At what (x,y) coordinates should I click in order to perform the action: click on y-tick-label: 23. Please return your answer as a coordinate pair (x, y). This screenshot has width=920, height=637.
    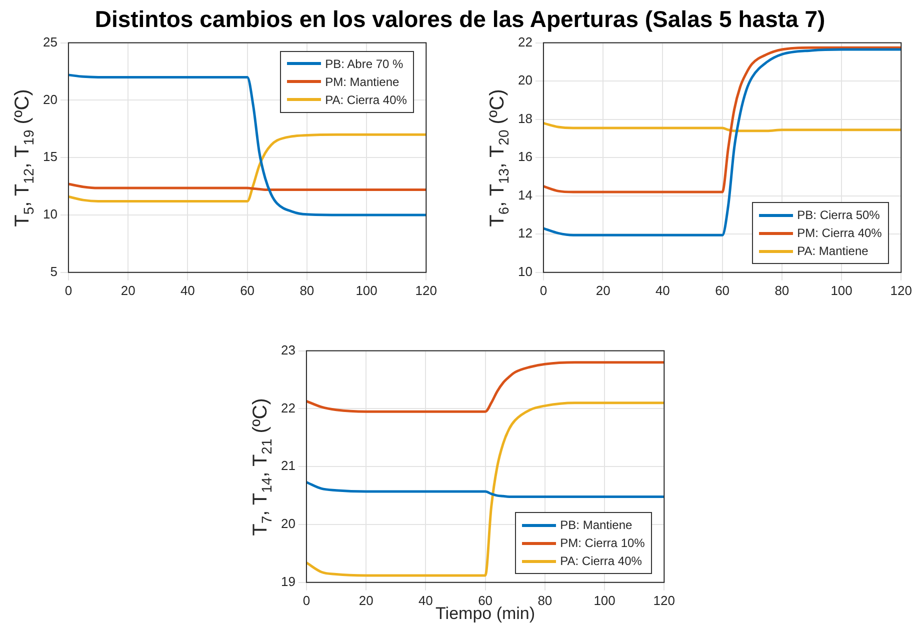
    Looking at the image, I should click on (288, 350).